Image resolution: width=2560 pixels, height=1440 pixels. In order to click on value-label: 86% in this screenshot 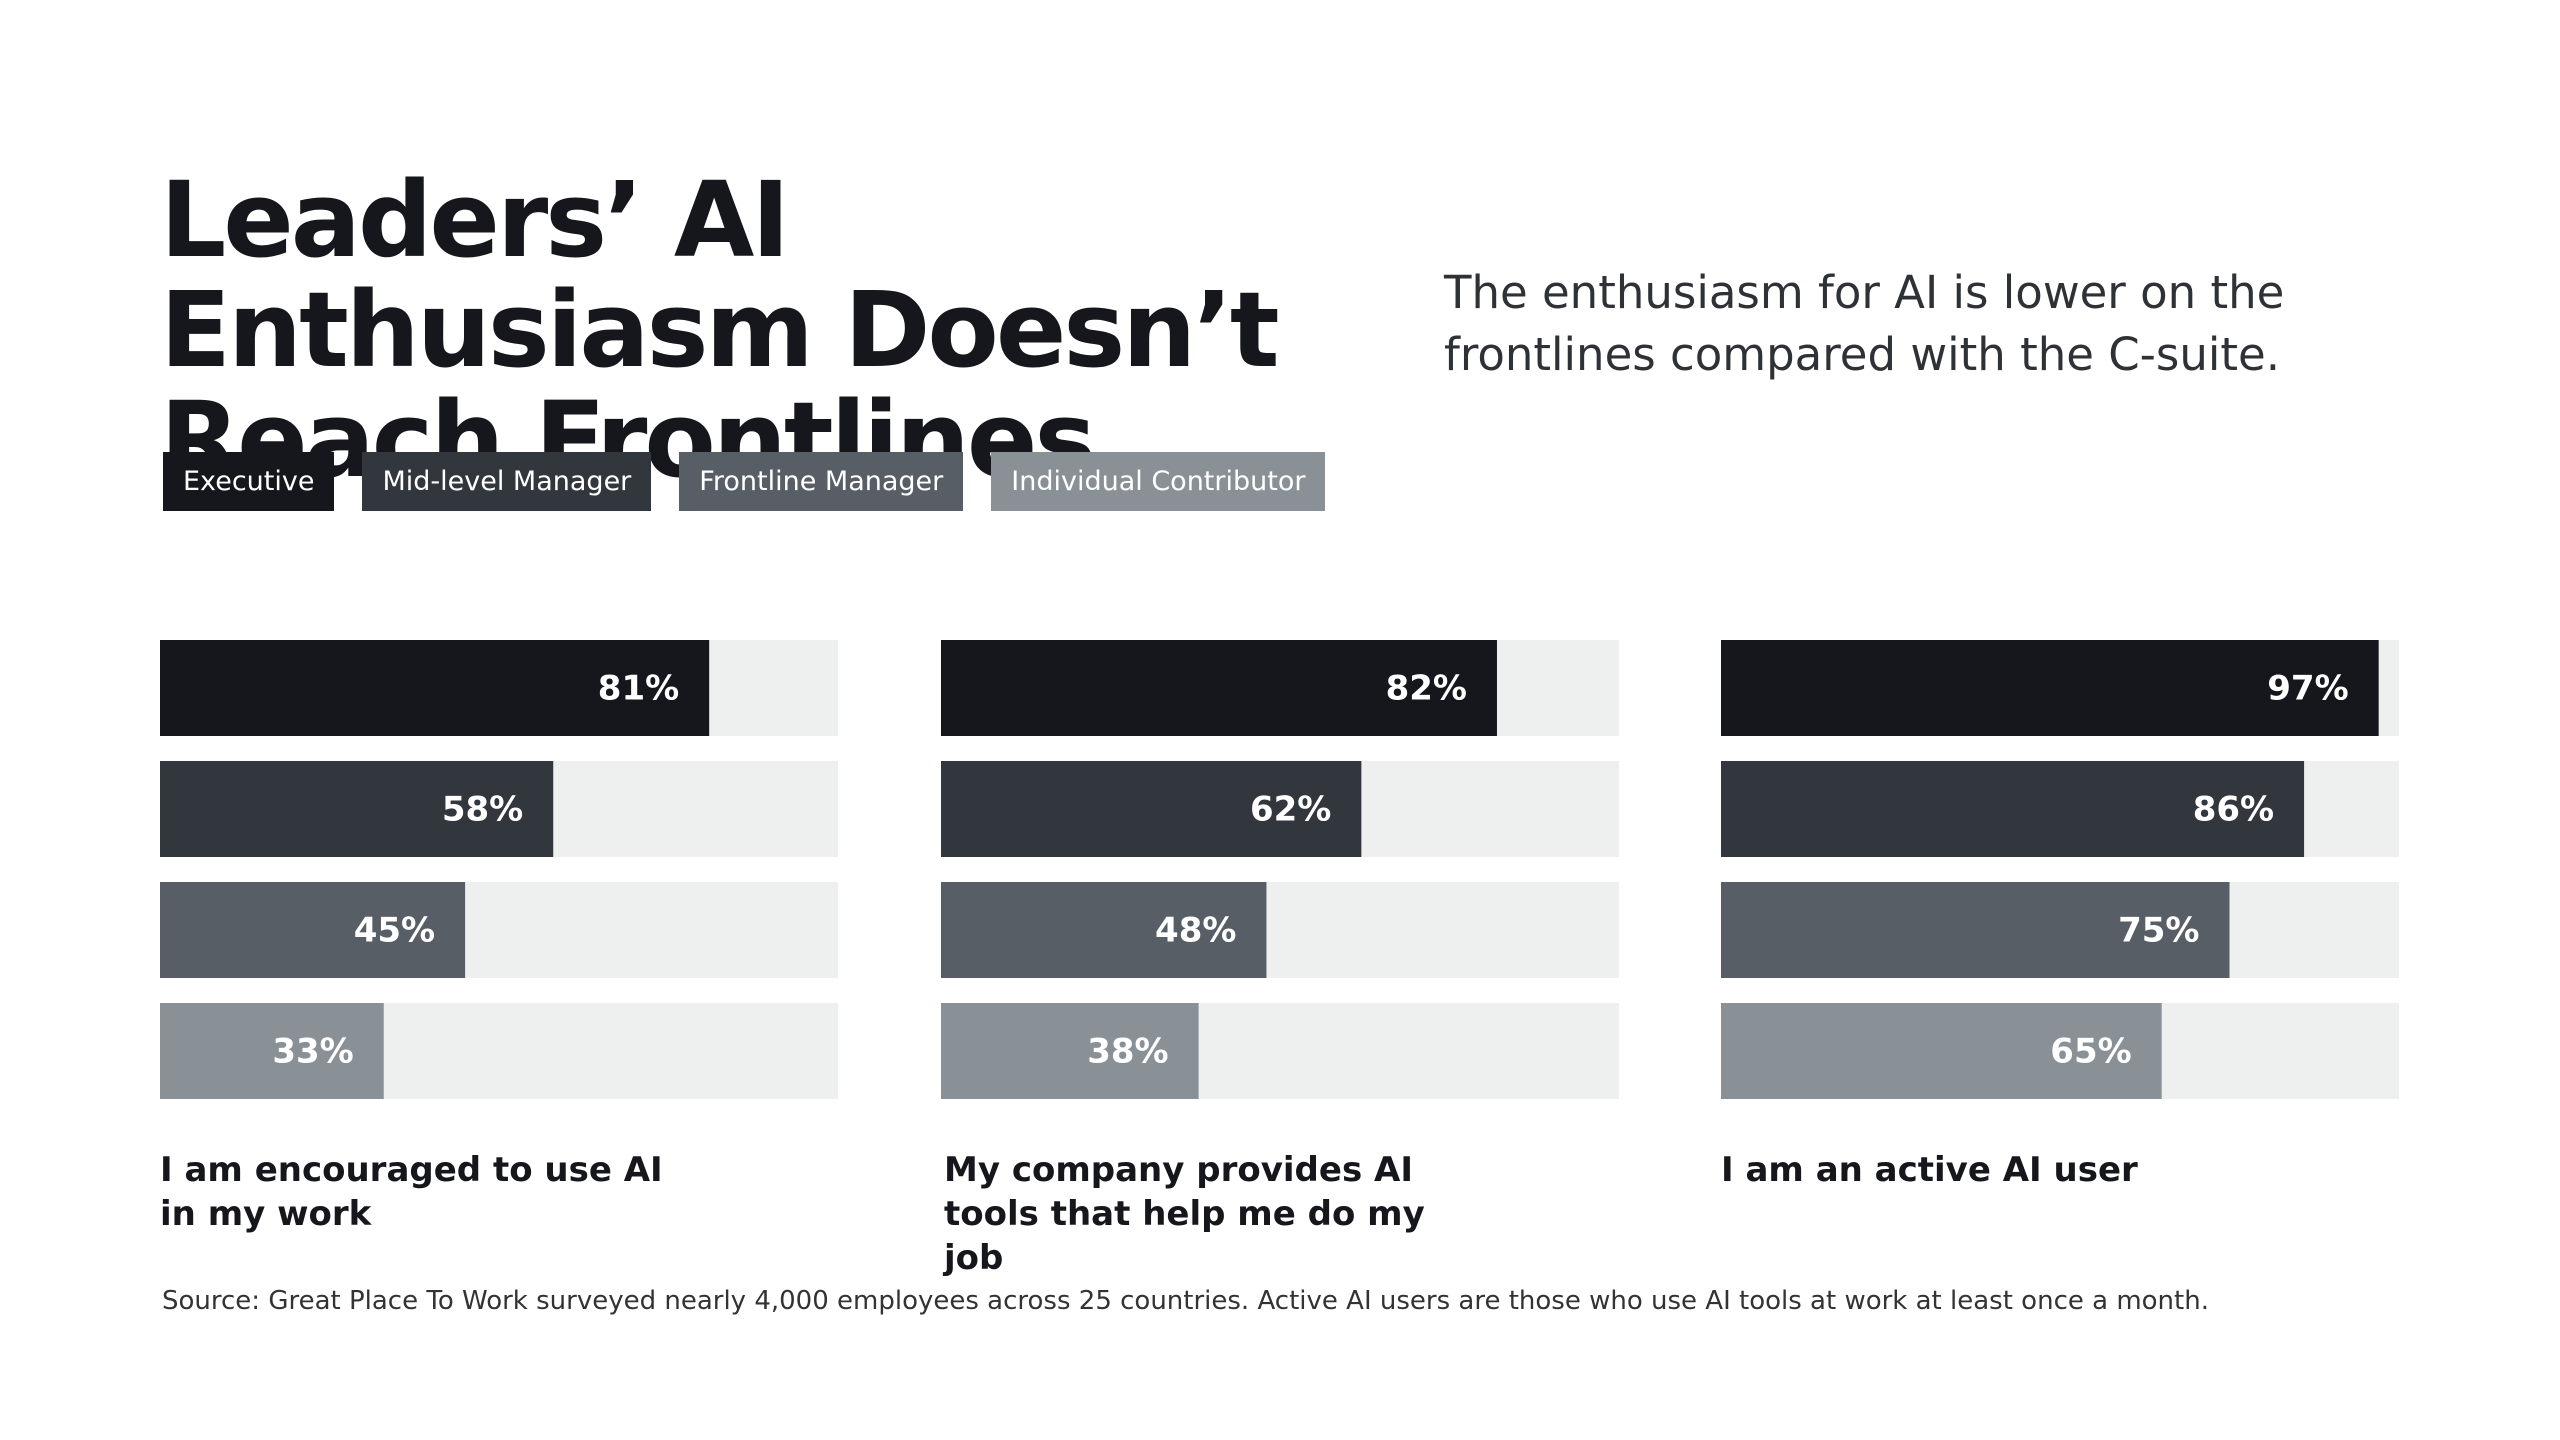, I will do `click(2233, 810)`.